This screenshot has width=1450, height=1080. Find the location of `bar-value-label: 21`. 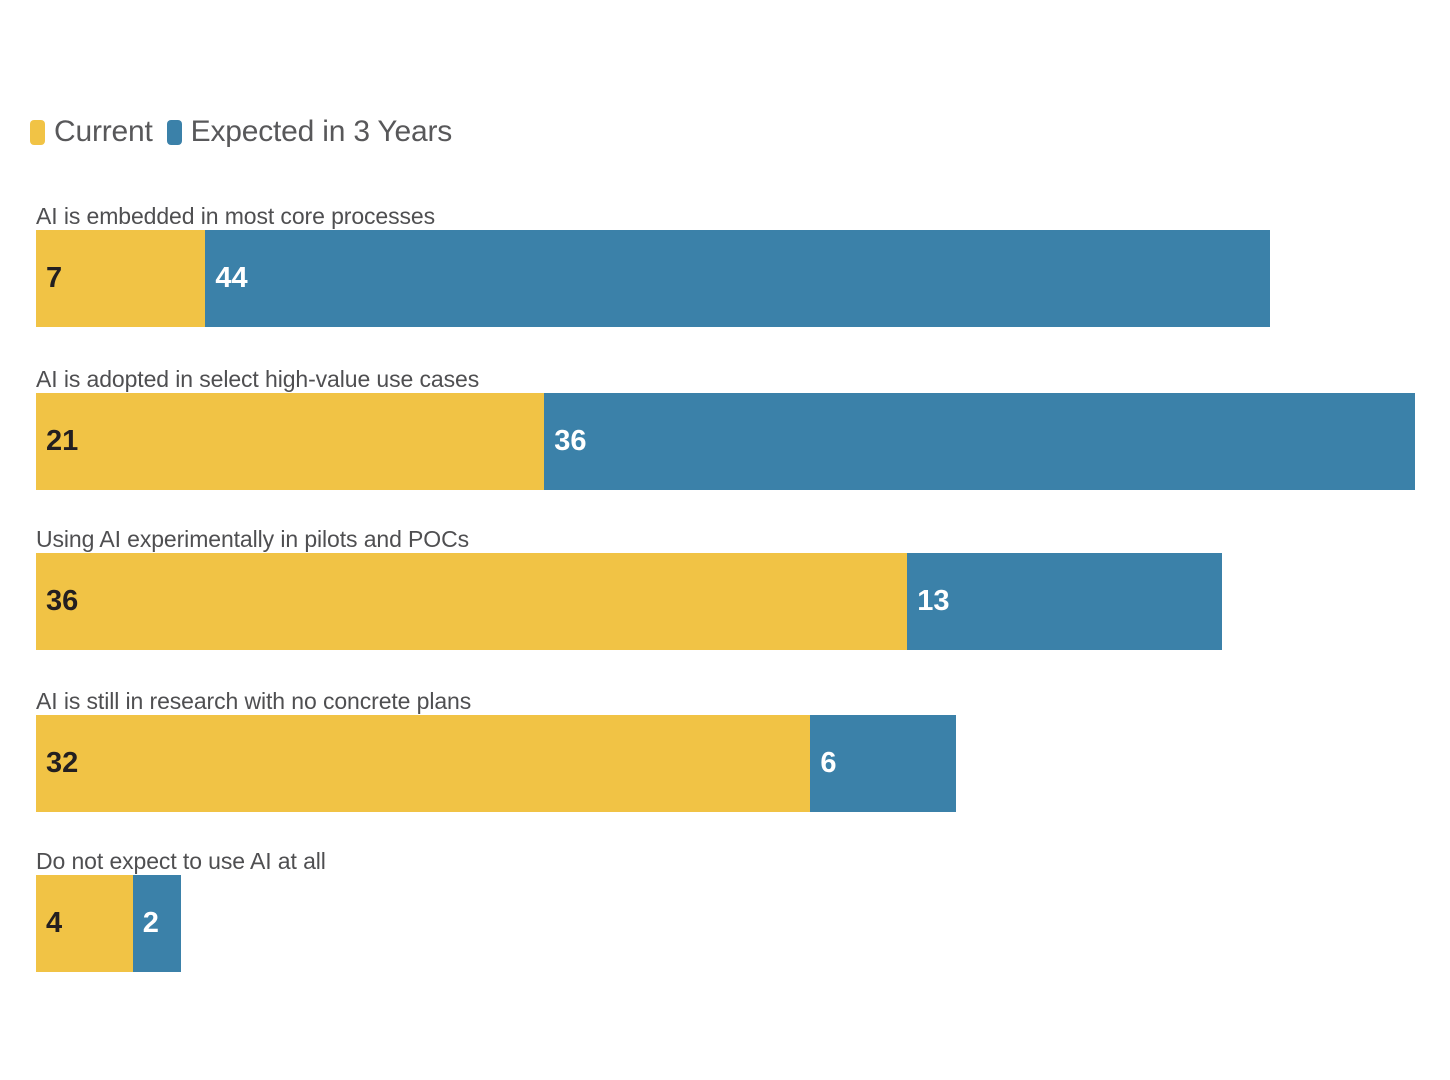

bar-value-label: 21 is located at coordinates (62, 441).